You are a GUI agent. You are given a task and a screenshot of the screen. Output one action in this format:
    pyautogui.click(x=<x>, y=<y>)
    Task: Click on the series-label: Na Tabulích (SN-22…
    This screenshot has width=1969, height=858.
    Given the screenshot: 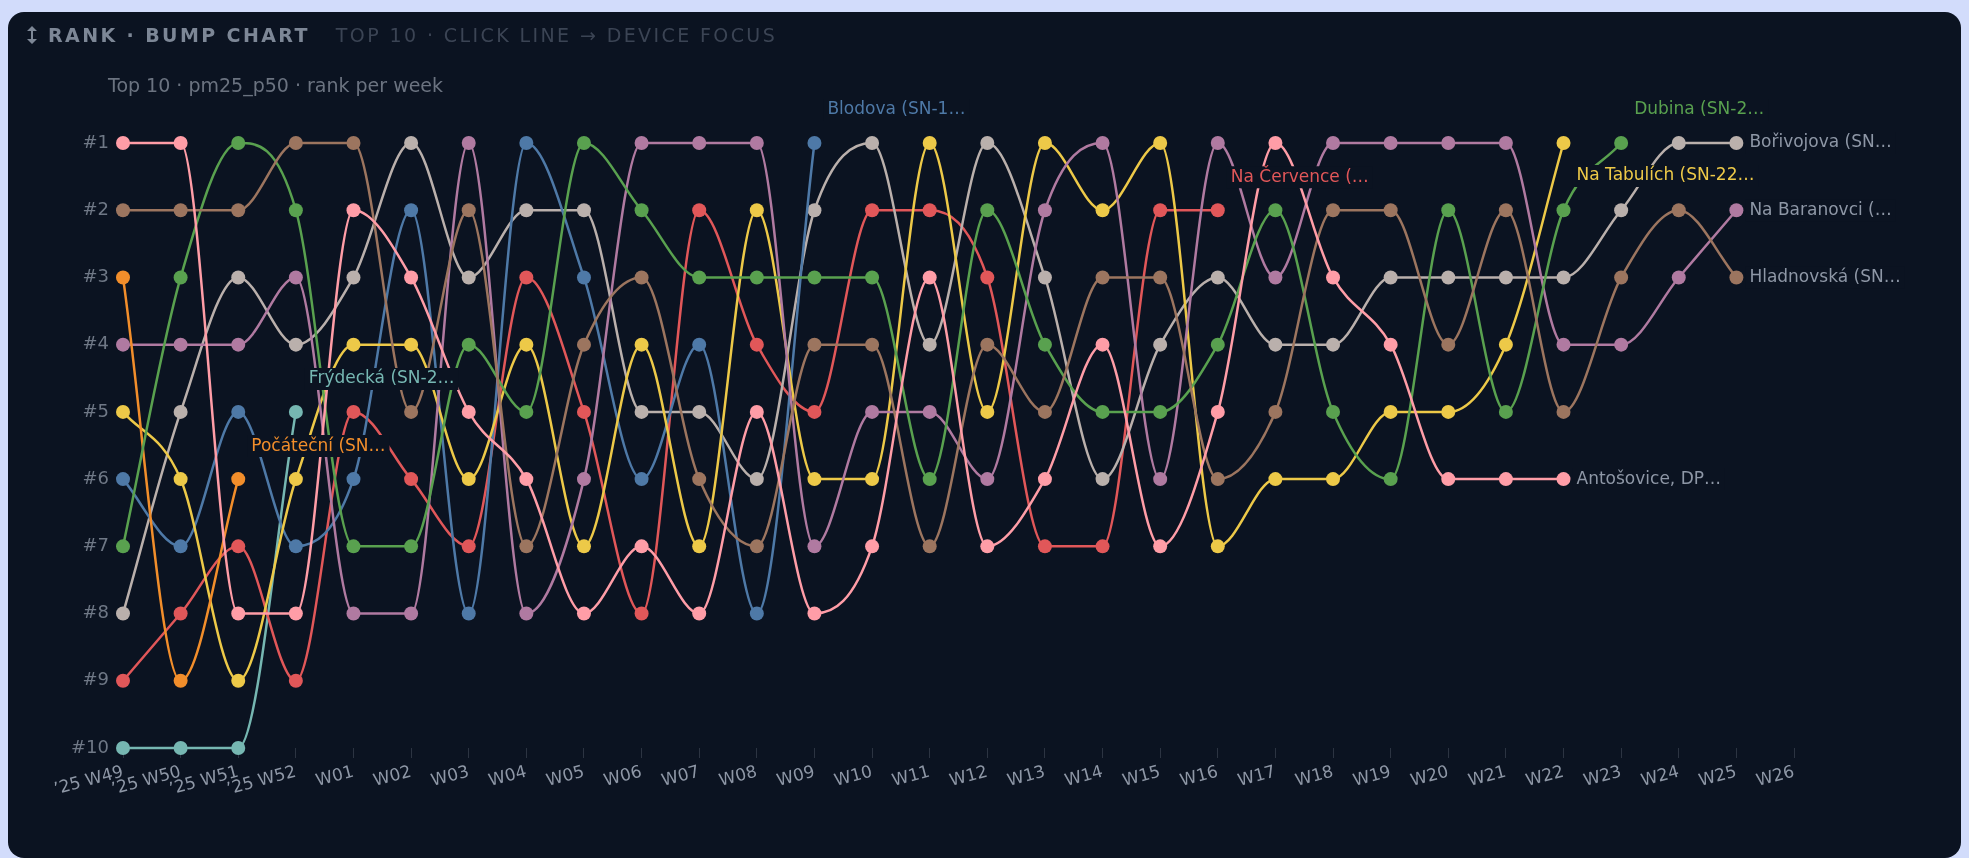 What is the action you would take?
    pyautogui.click(x=1665, y=174)
    